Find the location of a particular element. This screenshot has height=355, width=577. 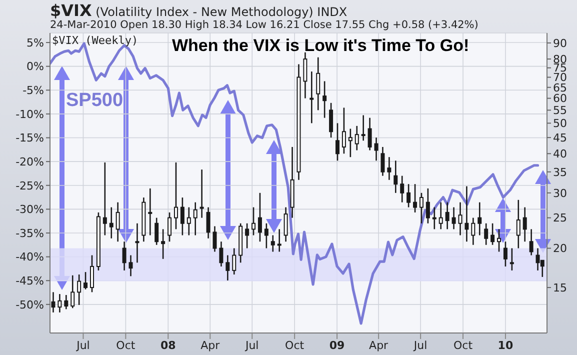

y-tick-label: -15% is located at coordinates (30, 138).